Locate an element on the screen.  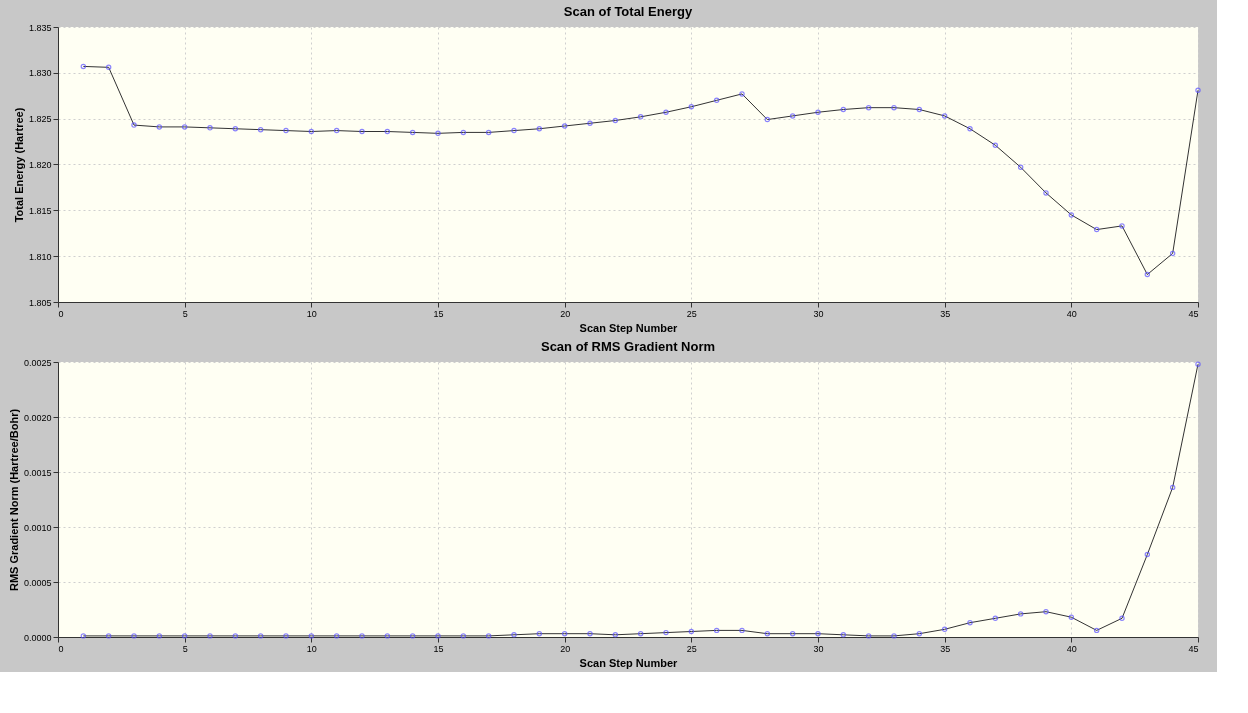
y-tick-label: 1.805 is located at coordinates (40, 302).